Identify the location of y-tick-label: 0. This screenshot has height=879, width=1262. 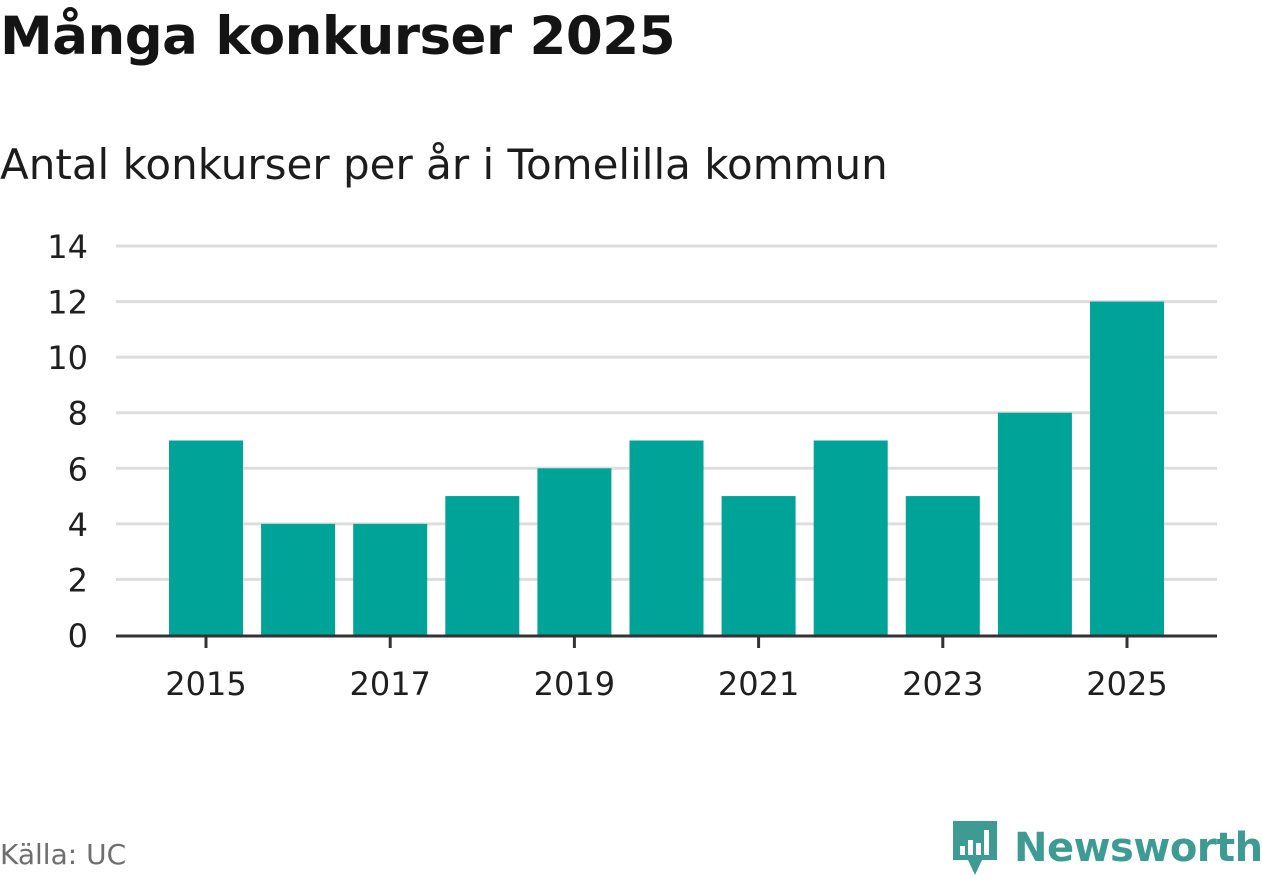
(78, 636).